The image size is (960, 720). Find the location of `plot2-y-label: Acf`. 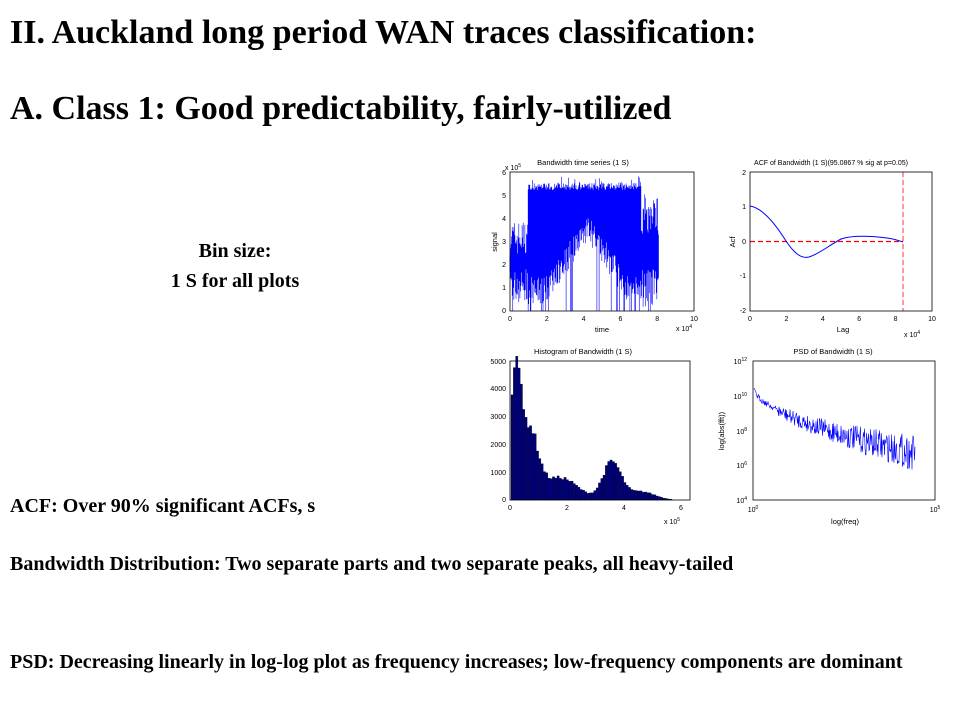

plot2-y-label: Acf is located at coordinates (732, 242).